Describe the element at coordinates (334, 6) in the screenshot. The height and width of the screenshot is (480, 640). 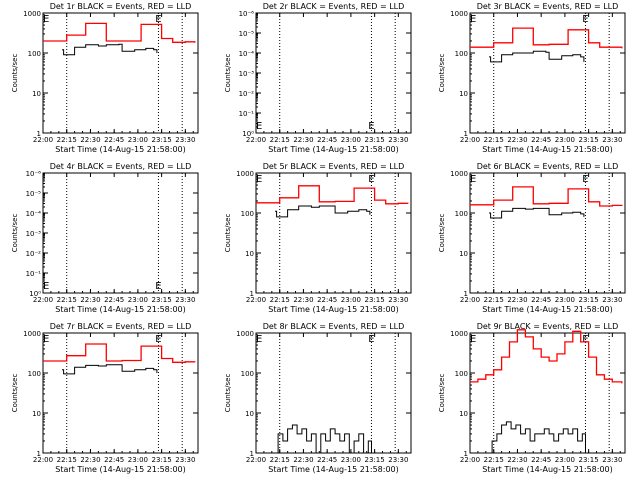
I see `panel-title: Det 2r BLACK = Events, RED = LLD` at that location.